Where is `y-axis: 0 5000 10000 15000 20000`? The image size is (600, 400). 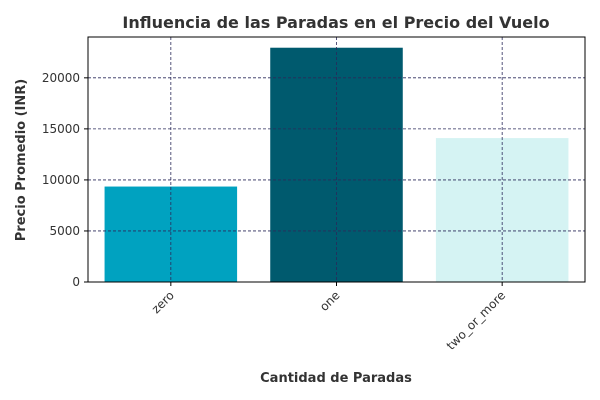
y-axis: 0 5000 10000 15000 20000 is located at coordinates (65, 180).